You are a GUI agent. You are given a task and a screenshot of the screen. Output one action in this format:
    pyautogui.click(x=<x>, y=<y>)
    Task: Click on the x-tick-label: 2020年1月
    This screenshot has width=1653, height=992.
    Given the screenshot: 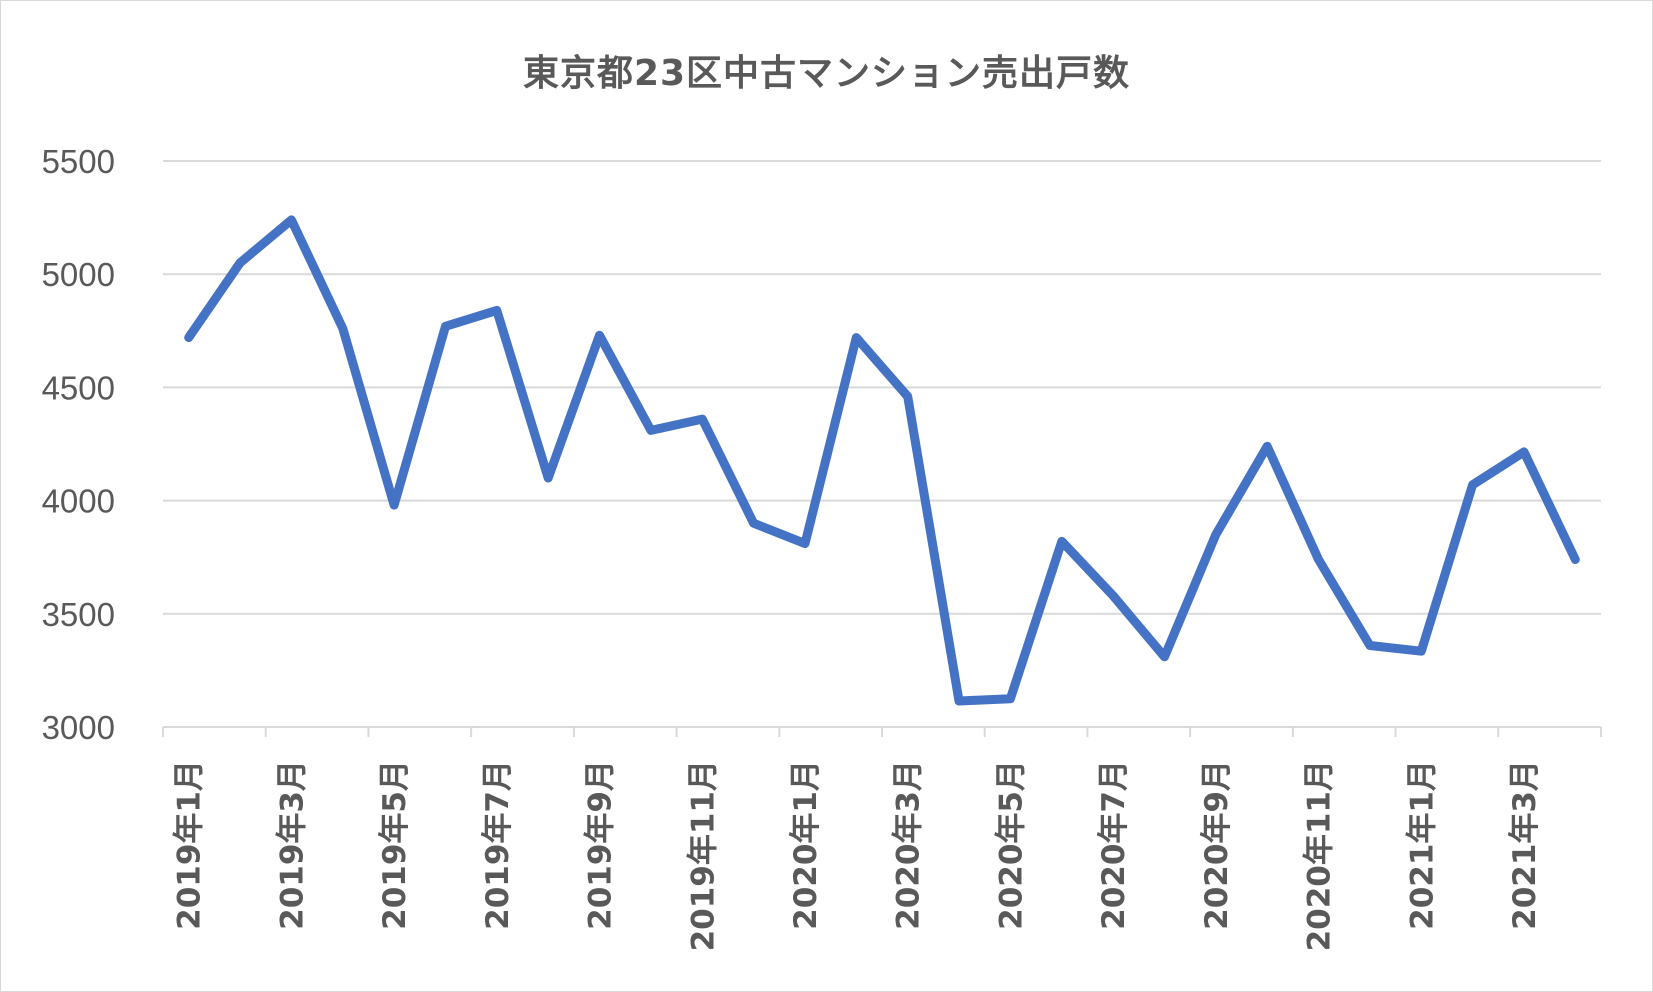 What is the action you would take?
    pyautogui.click(x=806, y=845)
    